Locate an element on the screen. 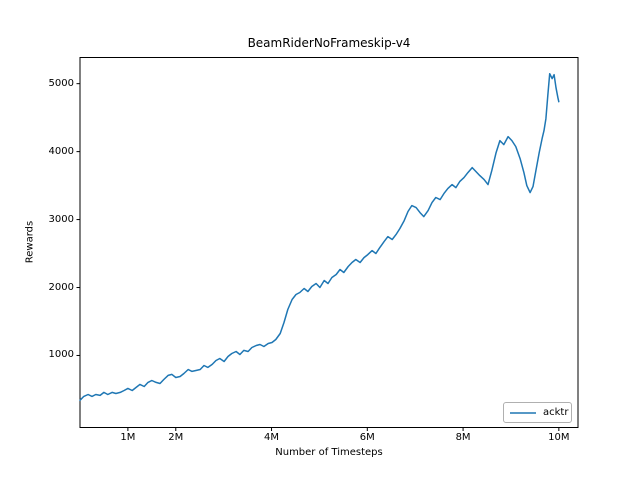  x-axis-label: Number of Timesteps is located at coordinates (329, 452).